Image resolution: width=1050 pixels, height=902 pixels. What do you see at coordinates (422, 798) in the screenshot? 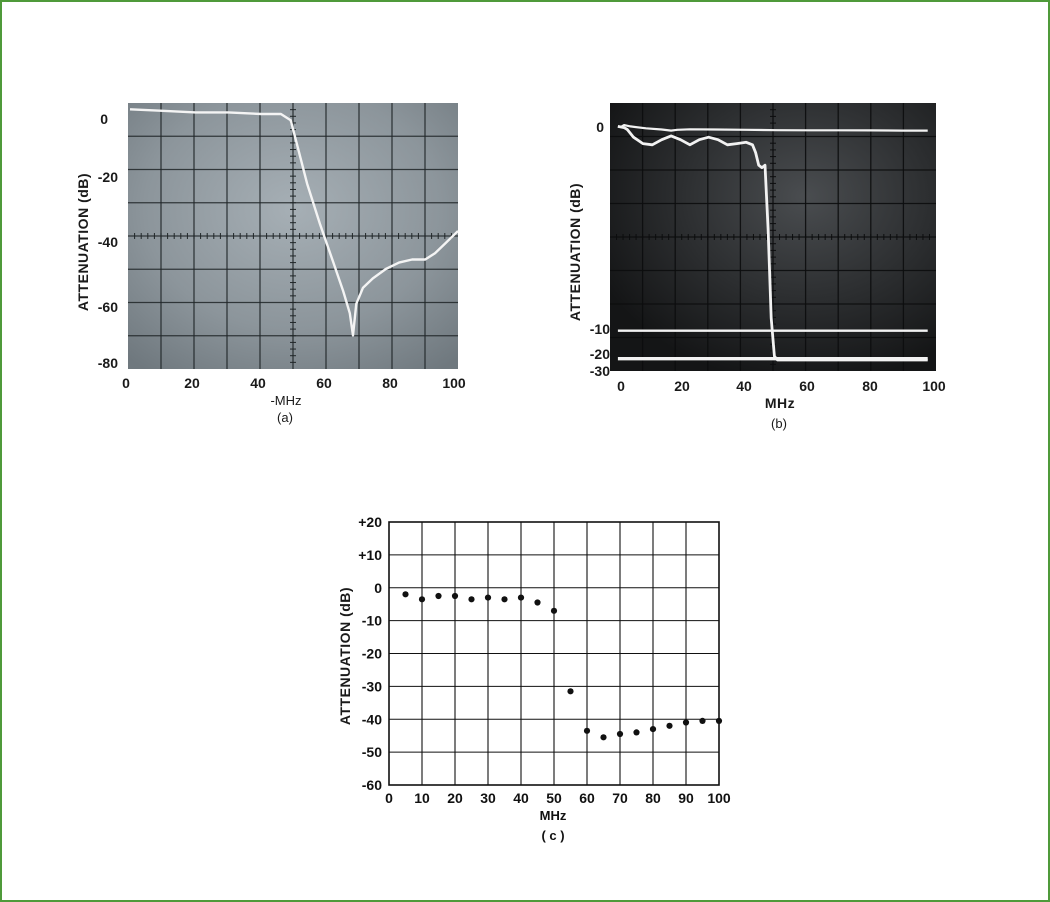
I see `chart-c-xtick-label: 10` at bounding box center [422, 798].